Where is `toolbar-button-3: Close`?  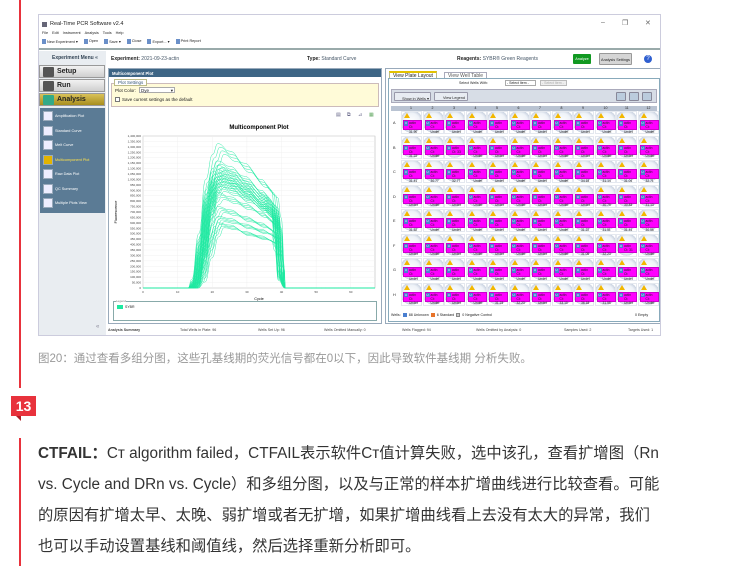 toolbar-button-3: Close is located at coordinates (134, 41).